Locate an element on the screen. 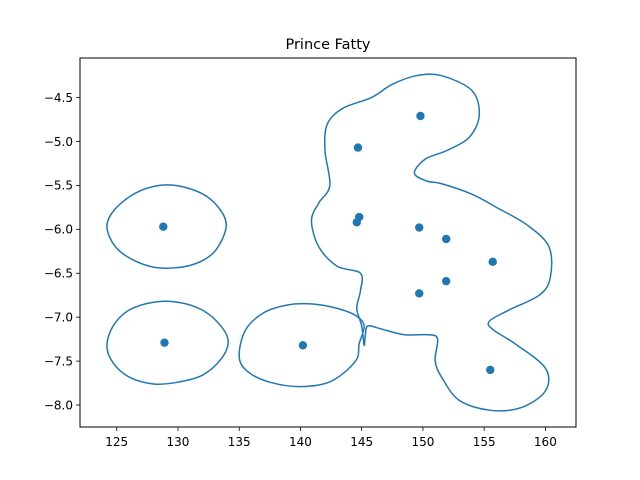 The height and width of the screenshot is (480, 640). chart-title: Prince Fatty is located at coordinates (327, 45).